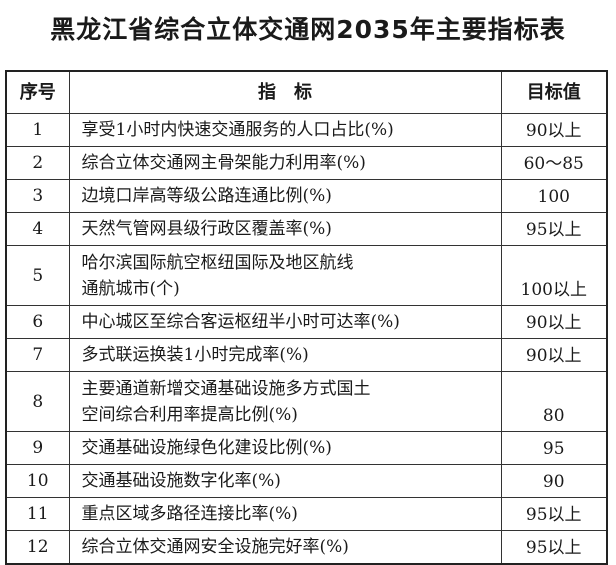  I want to click on indicator-line: 交通基础设施数字化率(%), so click(181, 481).